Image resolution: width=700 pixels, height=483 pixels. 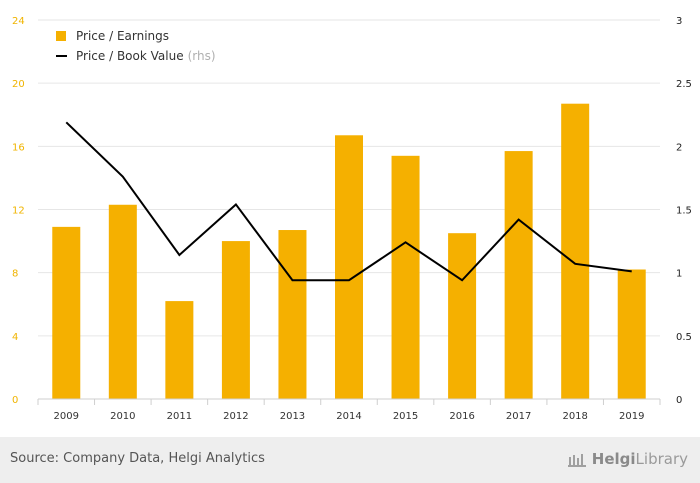 I want to click on x-tick-label: 2011, so click(x=179, y=416).